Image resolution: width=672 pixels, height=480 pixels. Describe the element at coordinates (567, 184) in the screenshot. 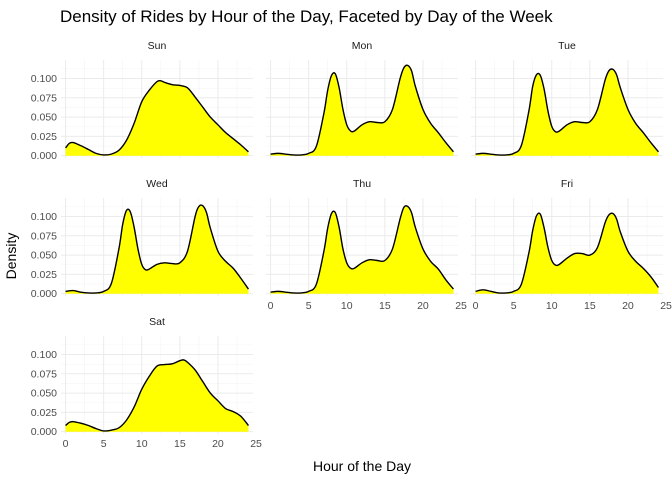

I see `facet-label: Fri` at that location.